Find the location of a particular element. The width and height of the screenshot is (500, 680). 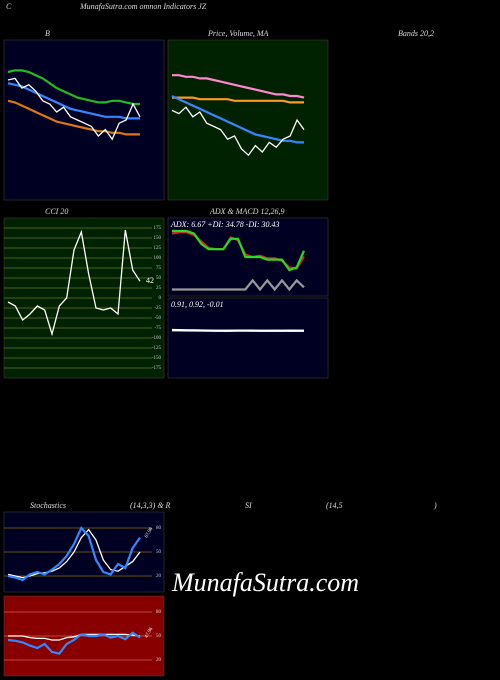

y-tick-label: -150 is located at coordinates (157, 358).